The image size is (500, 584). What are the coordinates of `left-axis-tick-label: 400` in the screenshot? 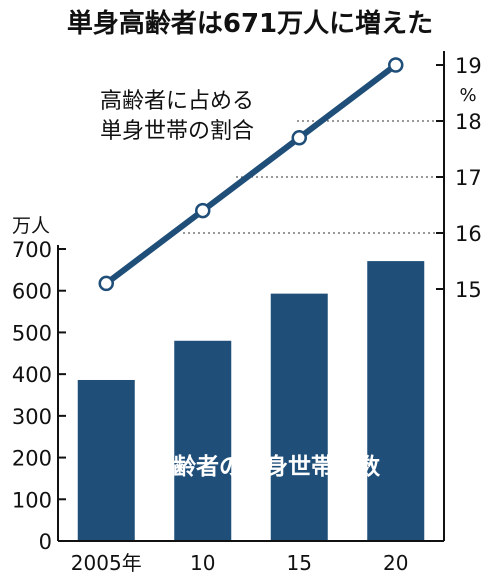 It's located at (32, 375).